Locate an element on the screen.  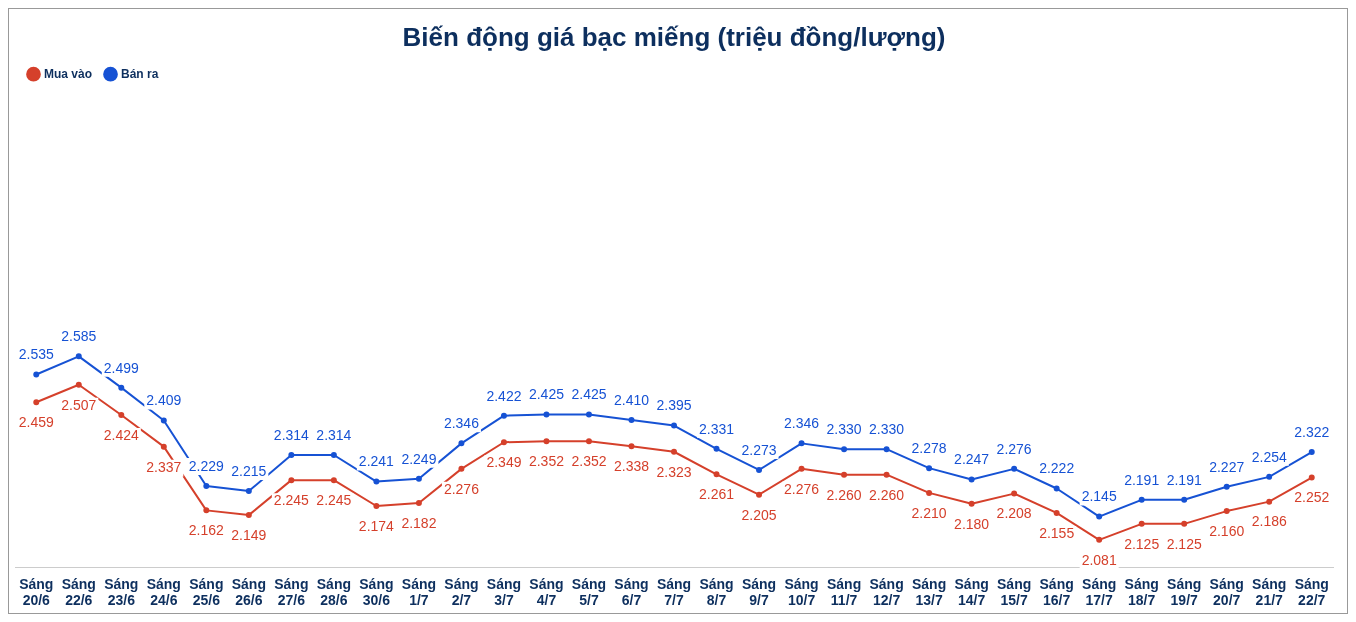
x-tick-label: Sáng 16/7 is located at coordinates (1056, 592).